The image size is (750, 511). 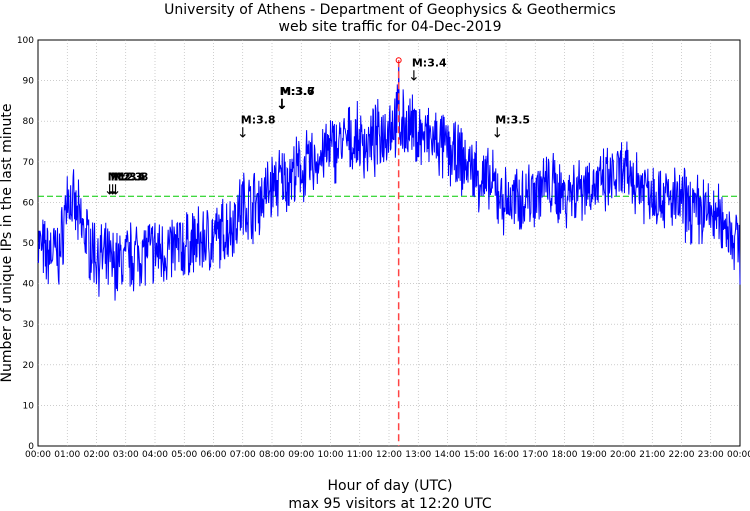 What do you see at coordinates (243, 455) in the screenshot?
I see `x-tick-label: 07:00` at bounding box center [243, 455].